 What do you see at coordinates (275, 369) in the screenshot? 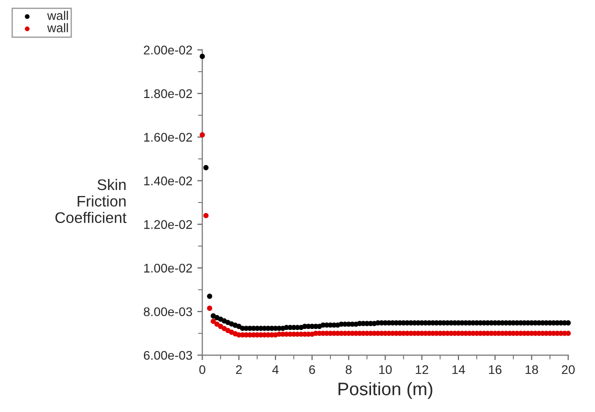
I see `x-tick-label: 4` at bounding box center [275, 369].